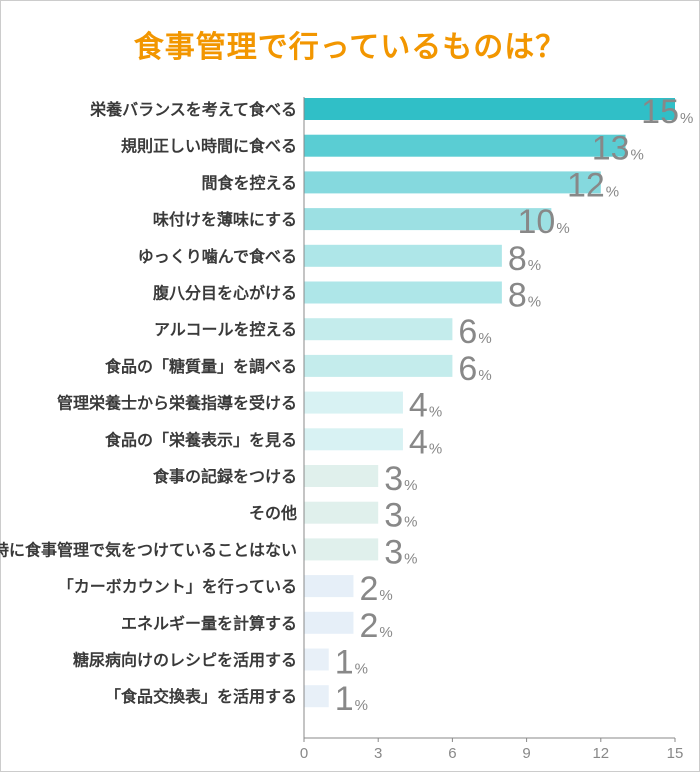 This screenshot has height=772, width=700. What do you see at coordinates (586, 185) in the screenshot?
I see `data-label: 12` at bounding box center [586, 185].